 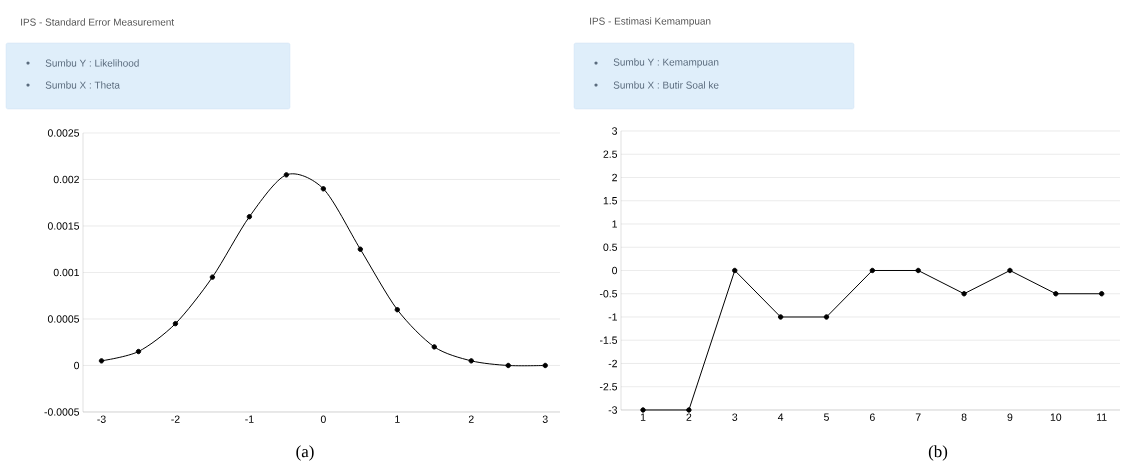 What do you see at coordinates (666, 63) in the screenshot?
I see `text: Sumbu Y : Kemampuan` at bounding box center [666, 63].